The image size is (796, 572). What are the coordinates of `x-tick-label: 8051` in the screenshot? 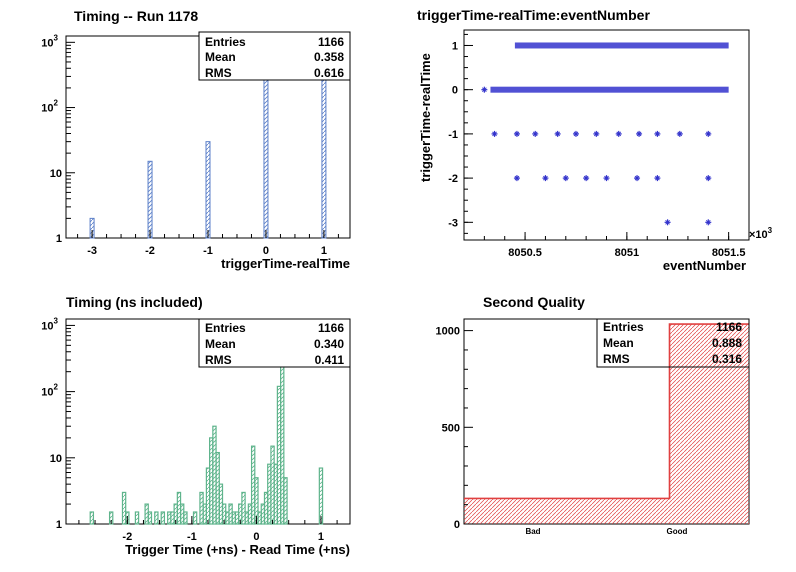 It's located at (627, 253).